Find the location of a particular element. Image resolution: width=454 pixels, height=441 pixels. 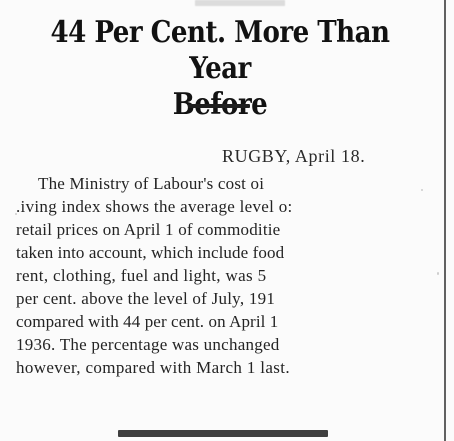

article-line: .iving index shows the average level o: is located at coordinates (154, 206).